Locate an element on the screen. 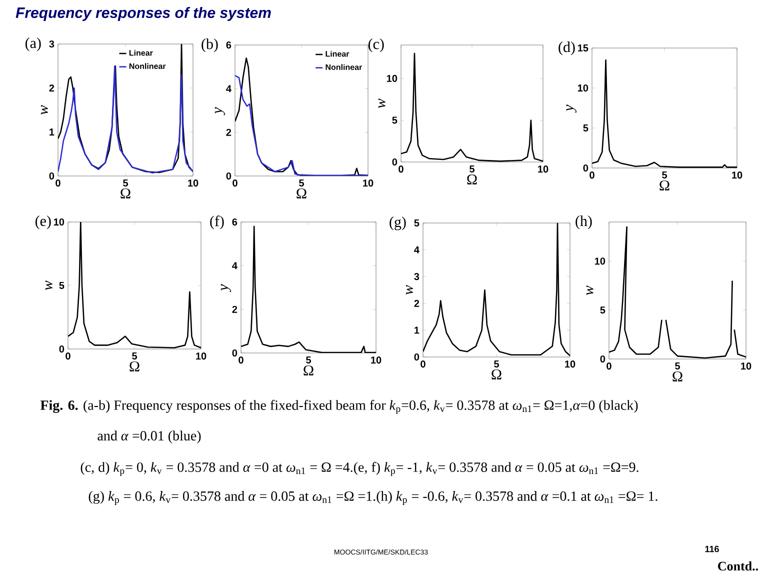 The width and height of the screenshot is (764, 579). chart-title: (b) is located at coordinates (210, 45).